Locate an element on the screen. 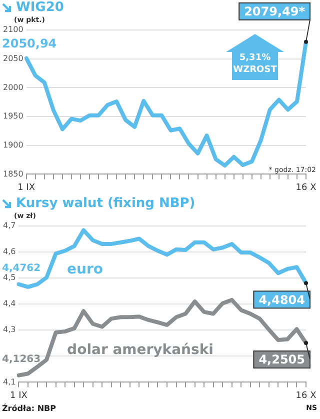 Image resolution: width=320 pixels, height=419 pixels. y-tick-label: 4,3 is located at coordinates (9, 329).